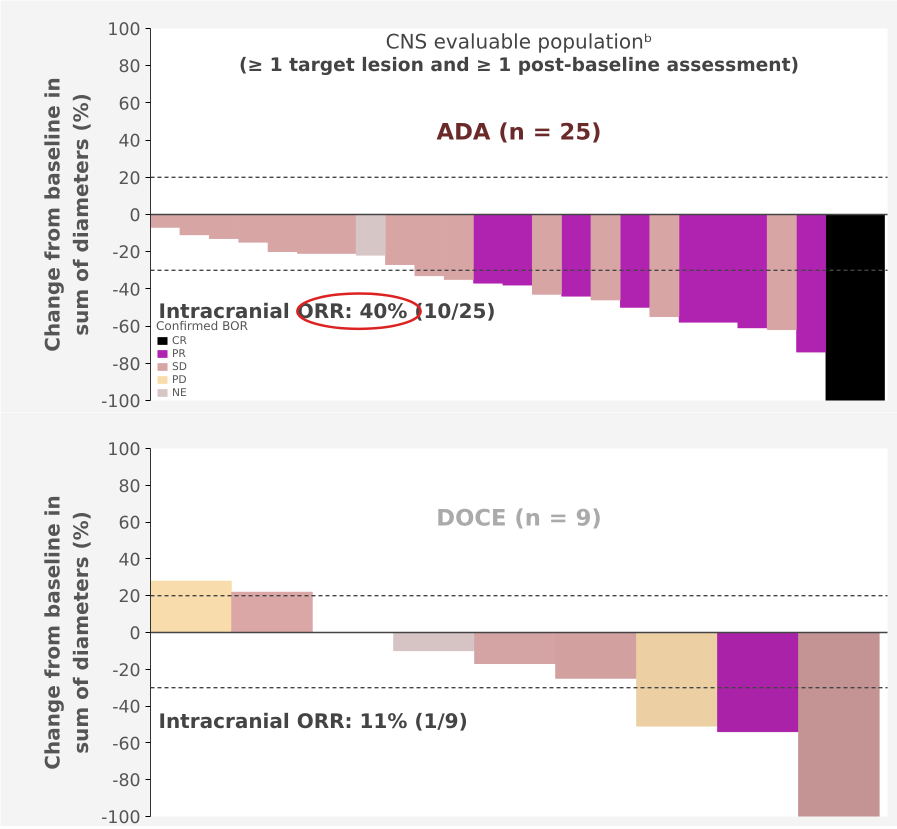 The height and width of the screenshot is (829, 897). What do you see at coordinates (179, 353) in the screenshot?
I see `legend-label: PR` at bounding box center [179, 353].